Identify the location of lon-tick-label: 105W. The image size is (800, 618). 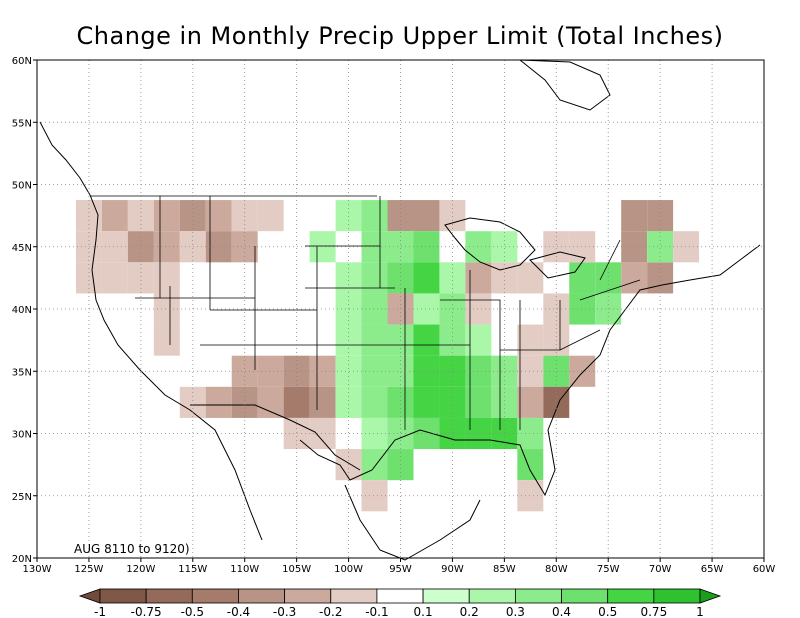
(296, 569).